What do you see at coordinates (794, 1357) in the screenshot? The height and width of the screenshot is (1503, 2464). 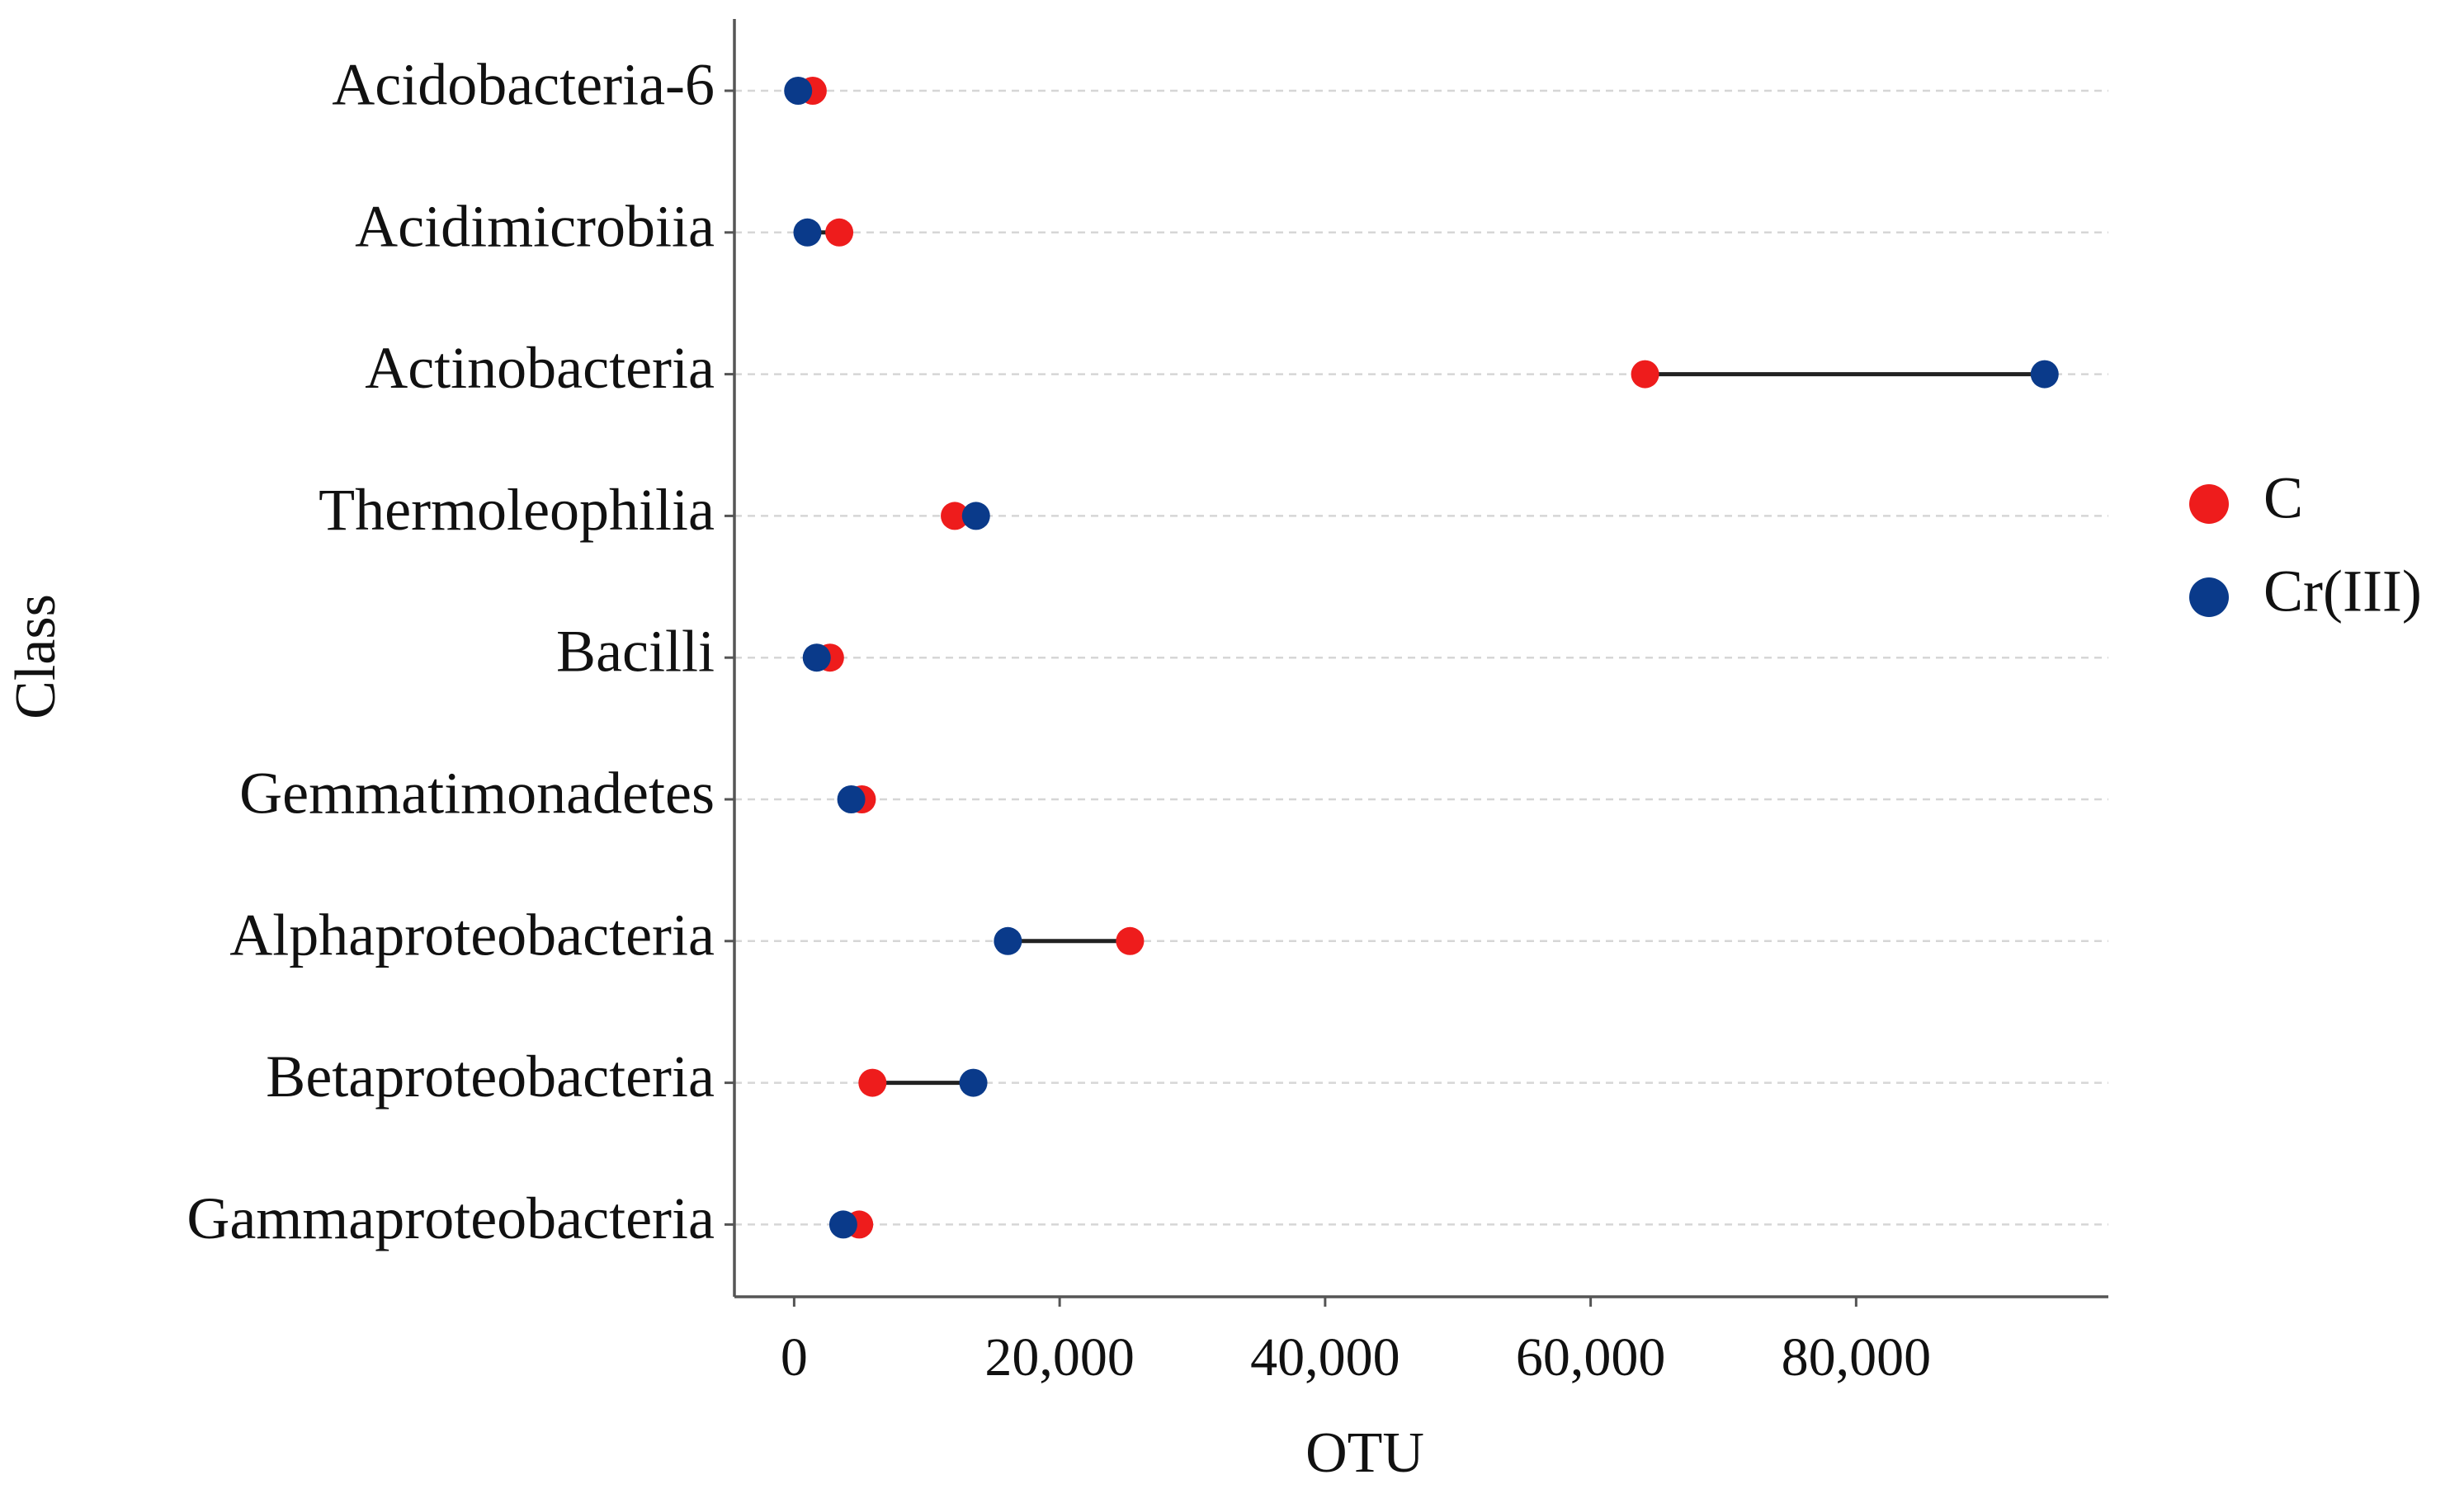 I see `x-tick-label: 0` at bounding box center [794, 1357].